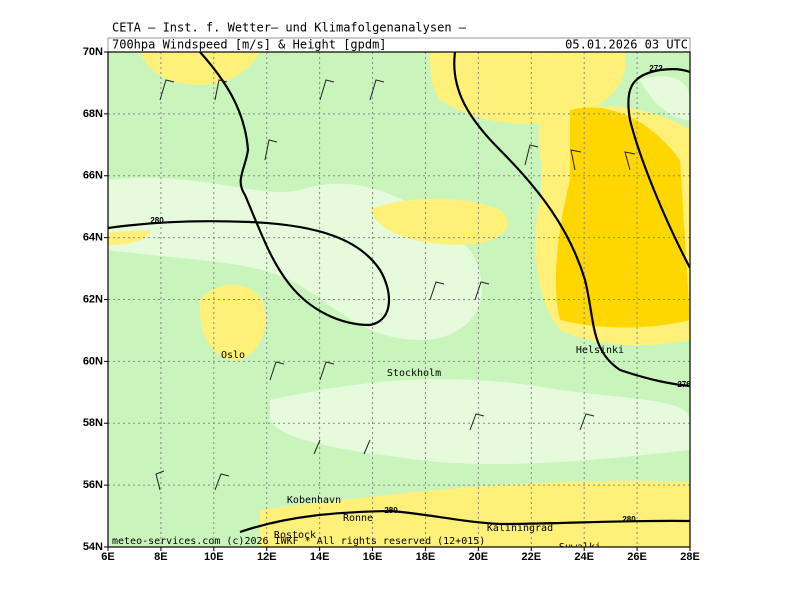 The height and width of the screenshot is (600, 800). I want to click on lon-label: 24E, so click(584, 557).